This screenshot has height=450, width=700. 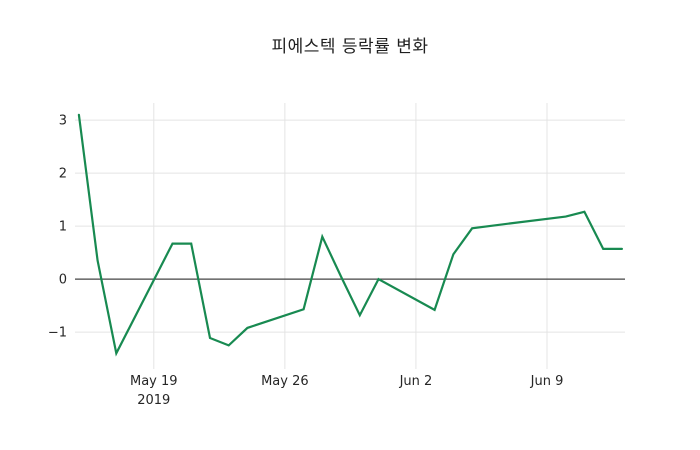 I want to click on x-tick-label: May 19, so click(x=154, y=381).